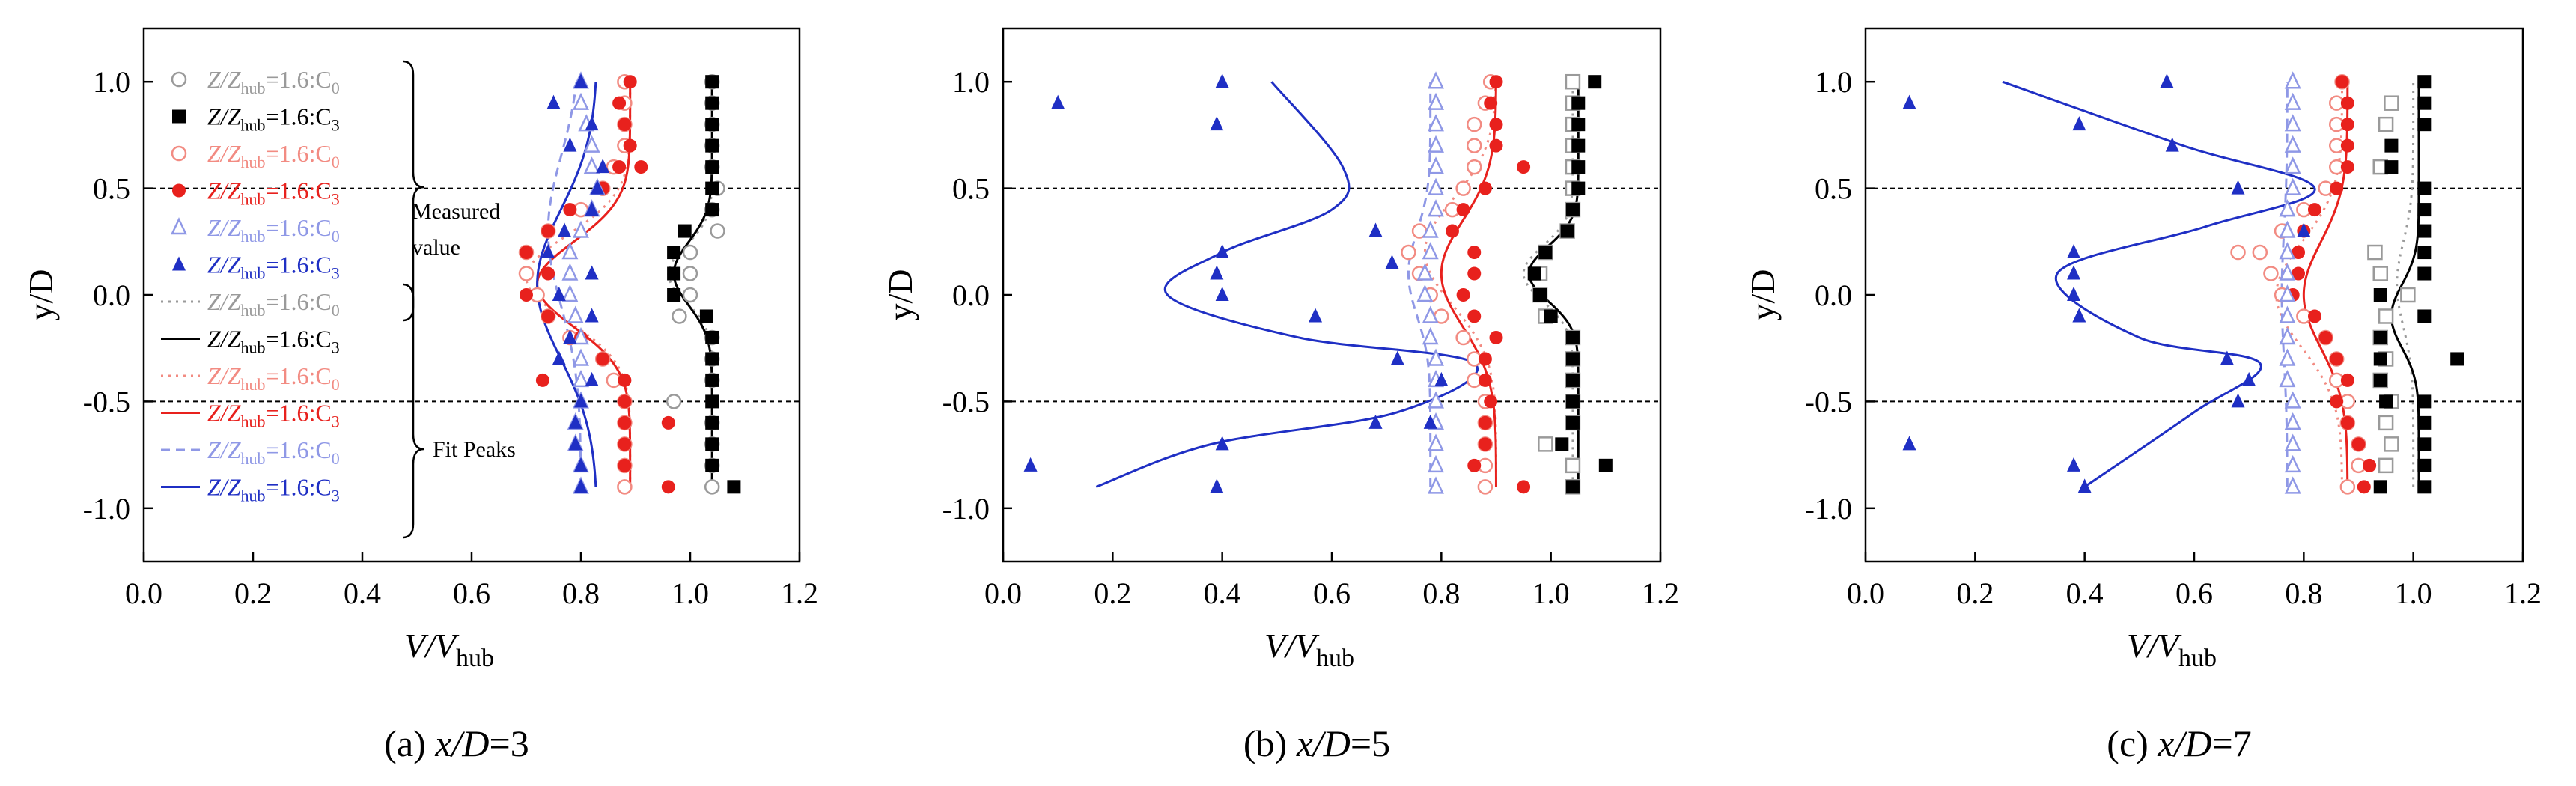 This screenshot has width=2576, height=786. Describe the element at coordinates (2172, 649) in the screenshot. I see `x-axis-label: V/Vhub` at that location.